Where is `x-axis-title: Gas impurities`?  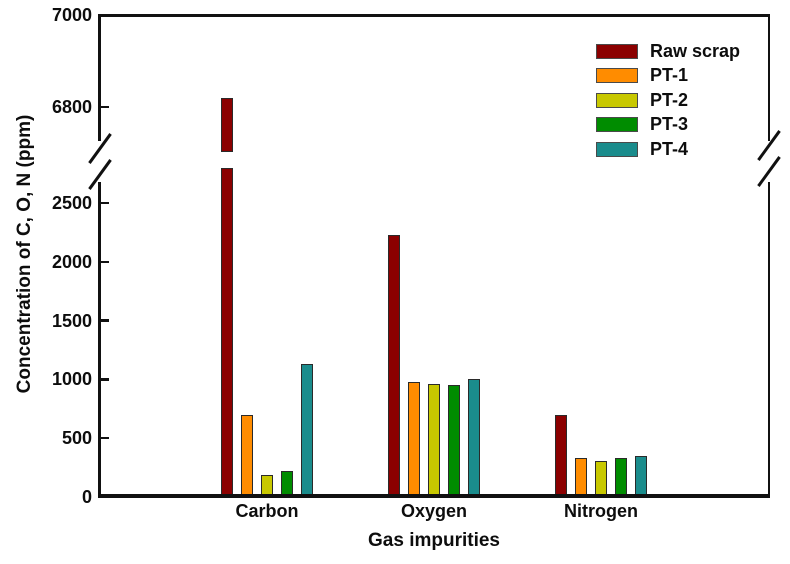
x-axis-title: Gas impurities is located at coordinates (434, 540).